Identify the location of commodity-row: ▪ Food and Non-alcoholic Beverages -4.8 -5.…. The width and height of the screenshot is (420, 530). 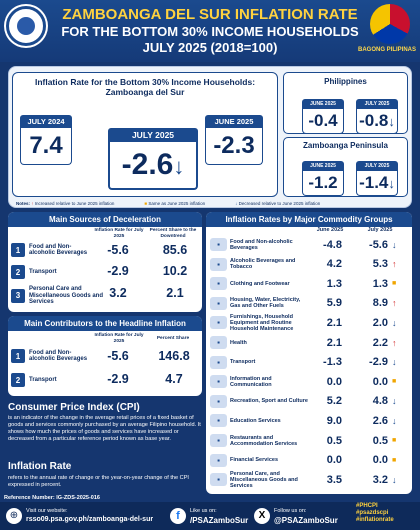
(311, 244).